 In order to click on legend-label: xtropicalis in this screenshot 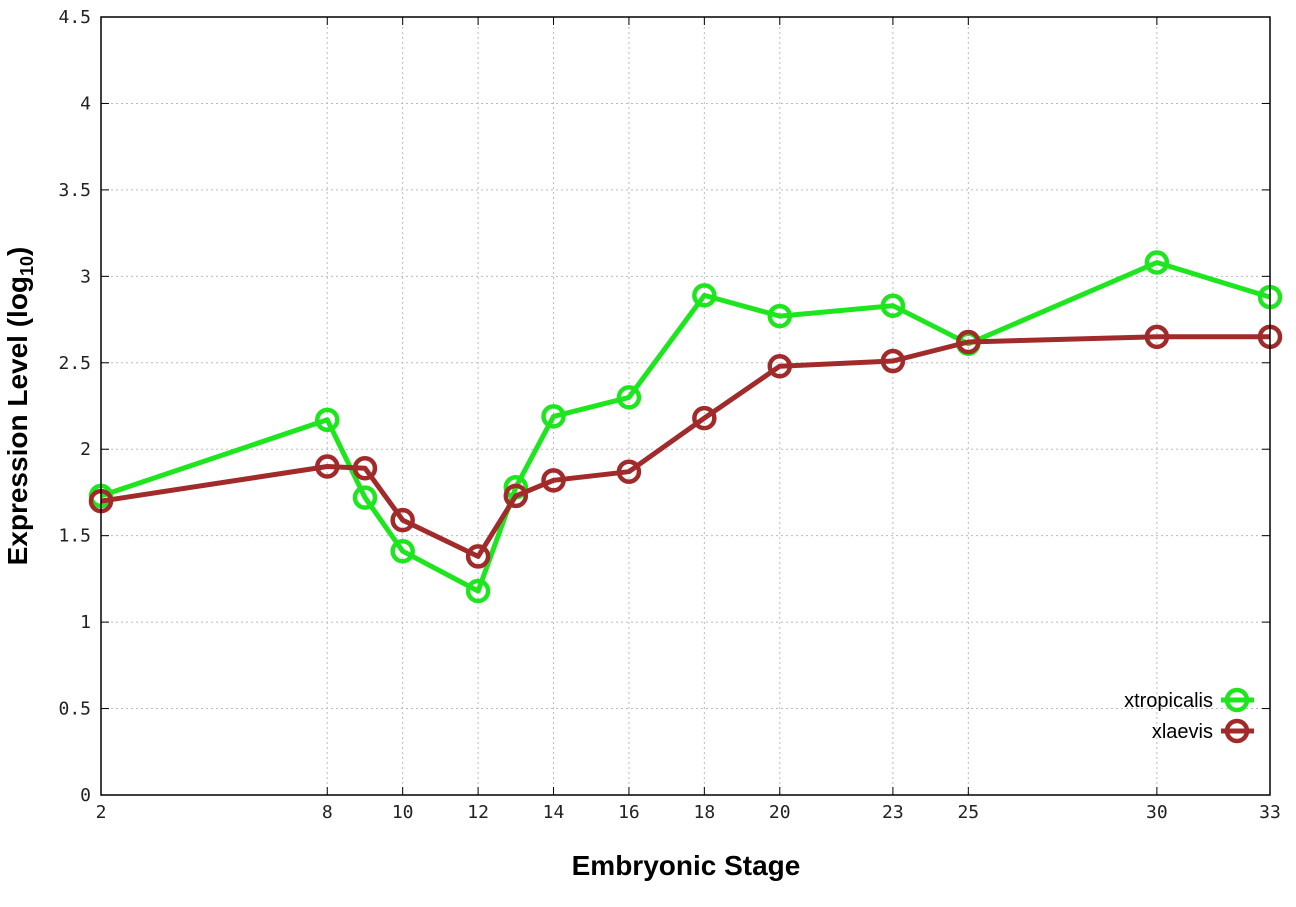, I will do `click(1168, 701)`.